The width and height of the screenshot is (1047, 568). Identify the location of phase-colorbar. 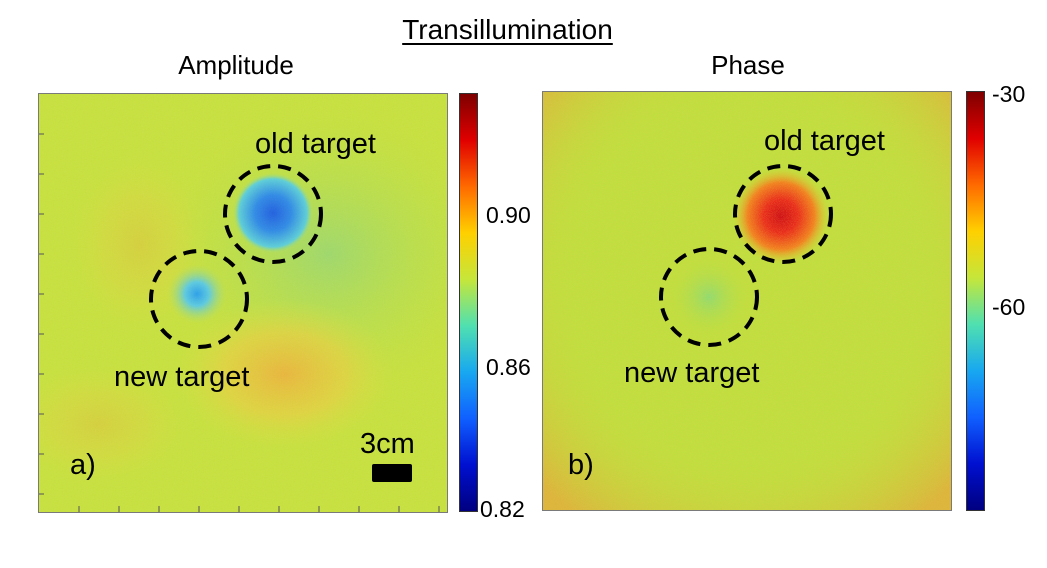
(975, 301).